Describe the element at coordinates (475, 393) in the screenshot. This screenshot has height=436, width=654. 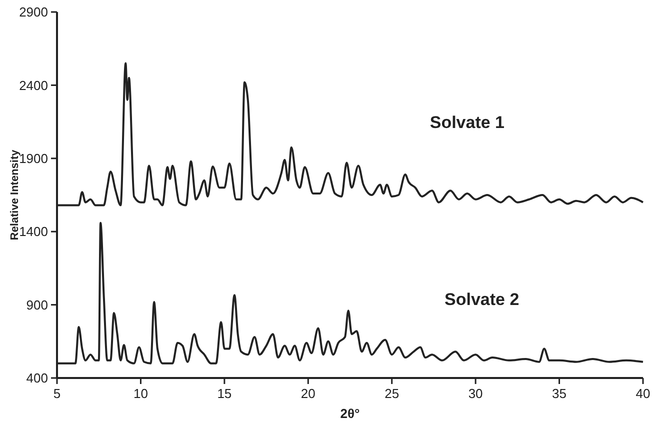
I see `x-tick-label: 30` at that location.